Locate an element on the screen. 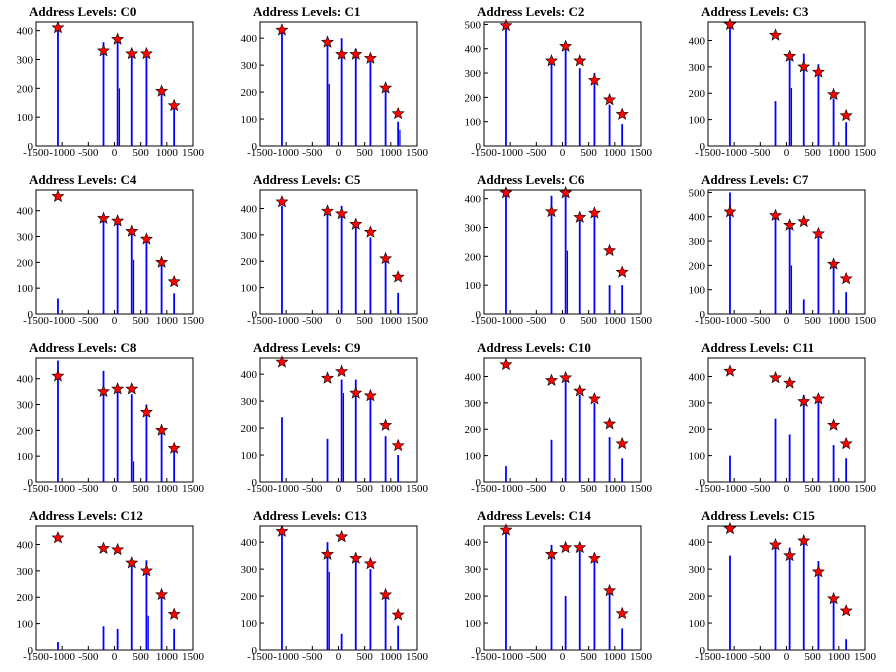  chart-title: Address Levels: C15 is located at coordinates (758, 515).